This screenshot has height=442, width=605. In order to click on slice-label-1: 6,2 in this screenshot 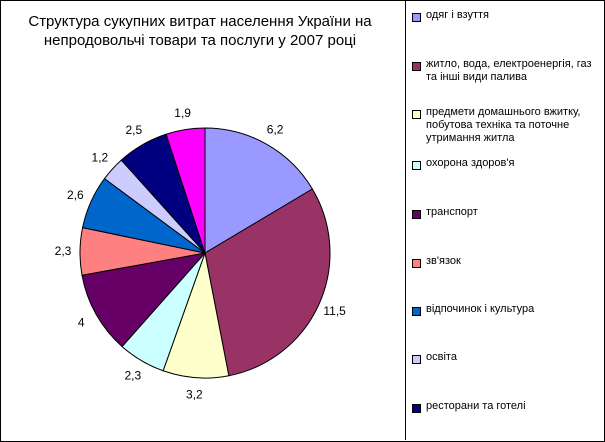, I will do `click(275, 130)`.